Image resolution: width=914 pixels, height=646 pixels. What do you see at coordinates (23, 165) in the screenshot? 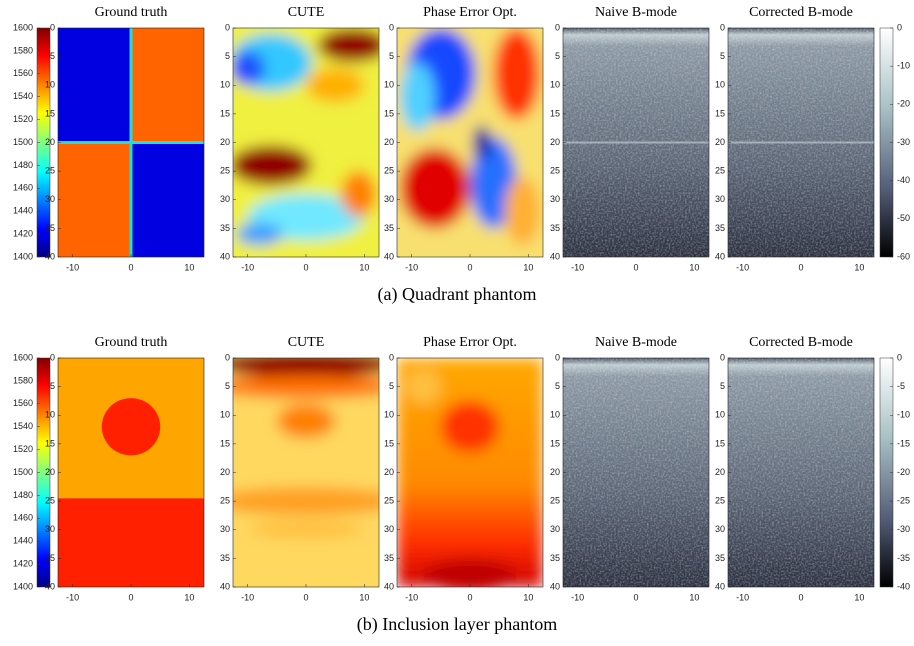
I see `colorbar-tick-label: 1480` at bounding box center [23, 165].